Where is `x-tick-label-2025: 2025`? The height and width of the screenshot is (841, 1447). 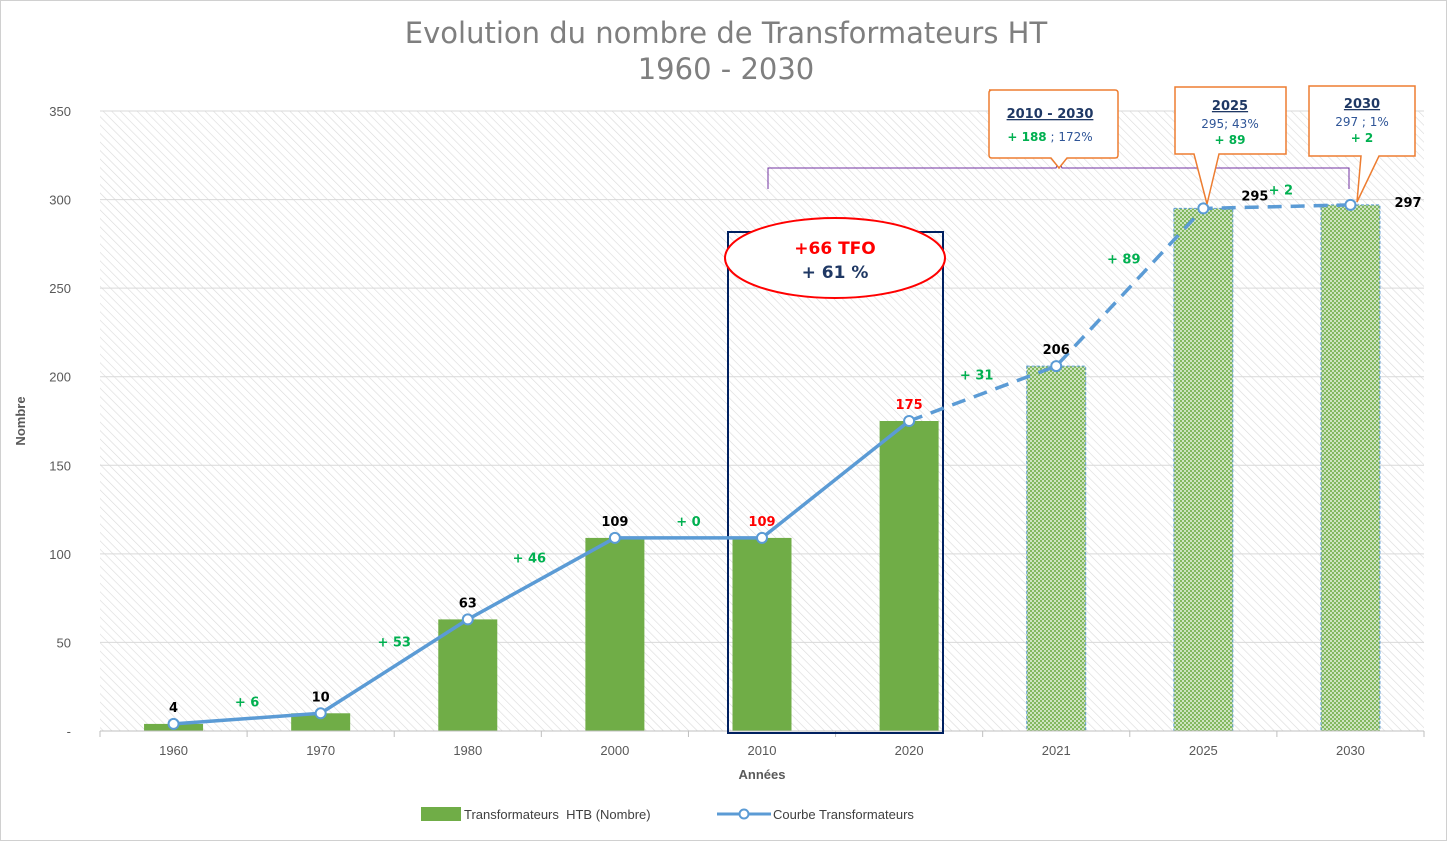
x-tick-label-2025: 2025 is located at coordinates (1203, 750).